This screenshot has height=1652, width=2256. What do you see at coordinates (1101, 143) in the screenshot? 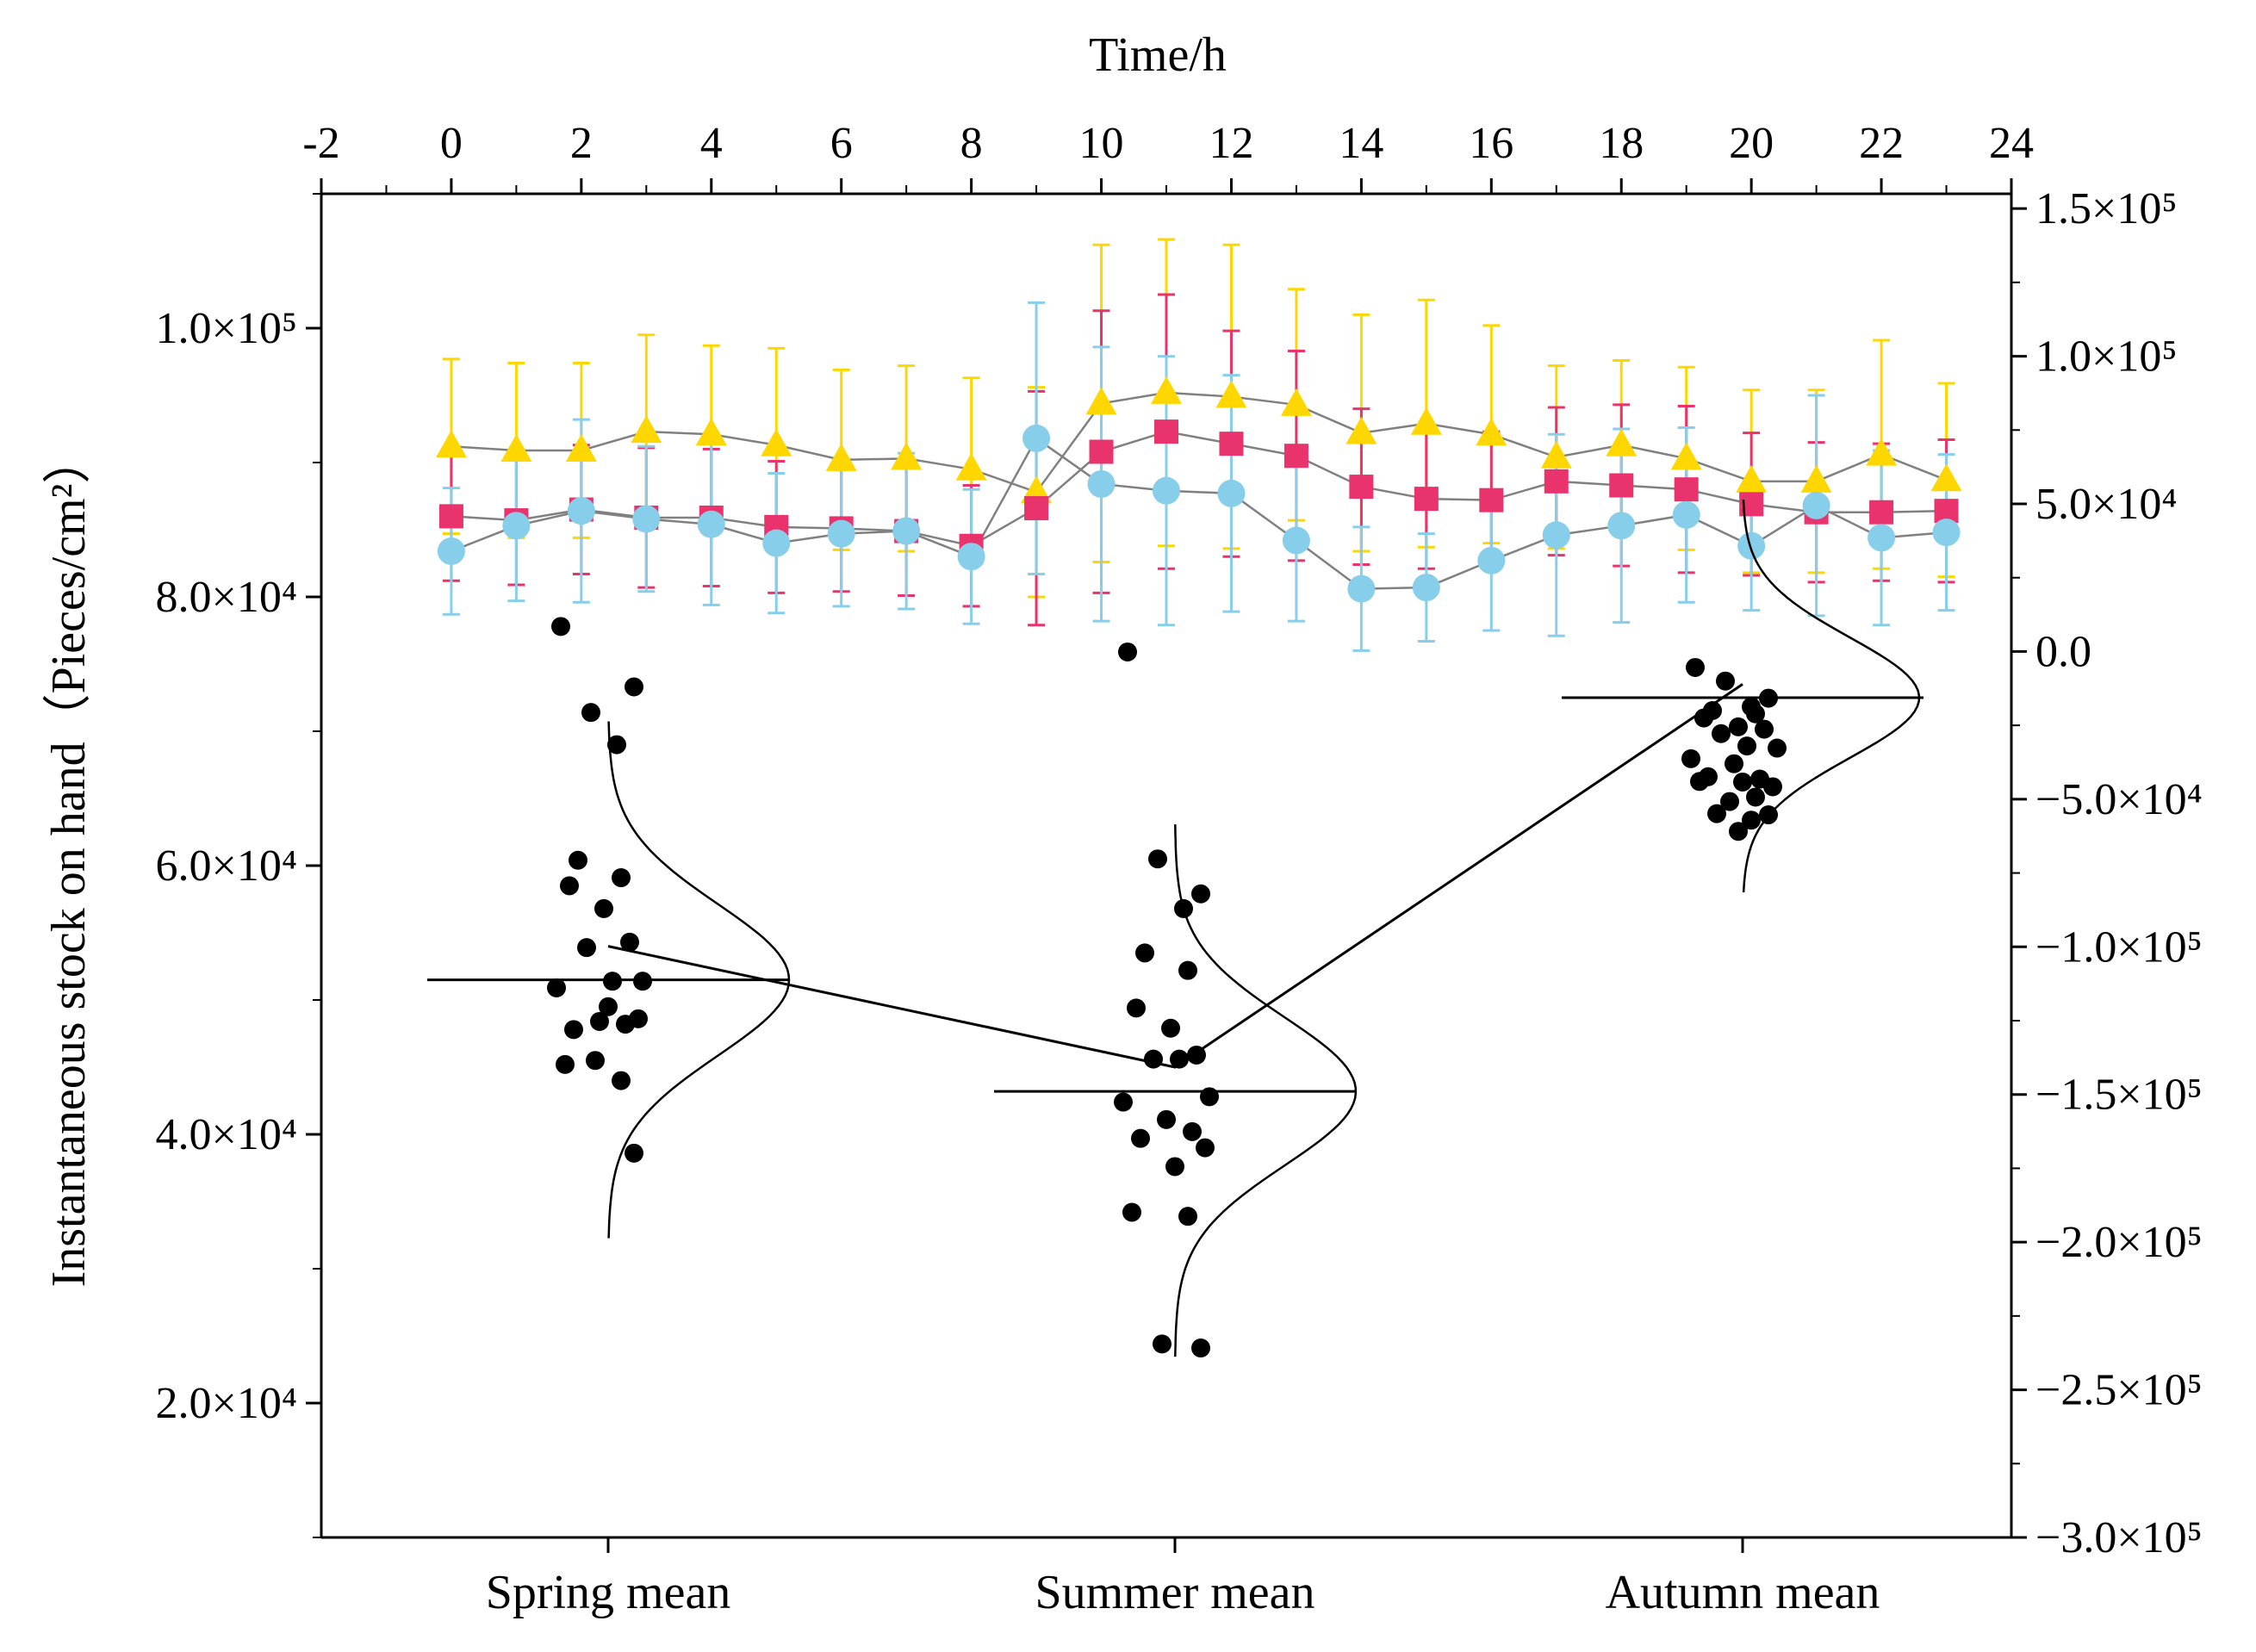
I see `top-tick-label: 10` at bounding box center [1101, 143].